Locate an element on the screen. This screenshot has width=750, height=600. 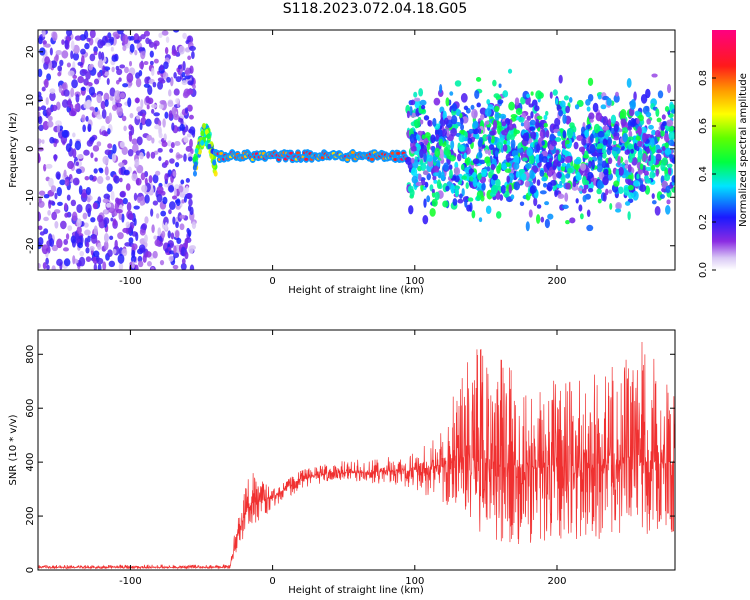
x-tick-label: -100 is located at coordinates (130, 281).